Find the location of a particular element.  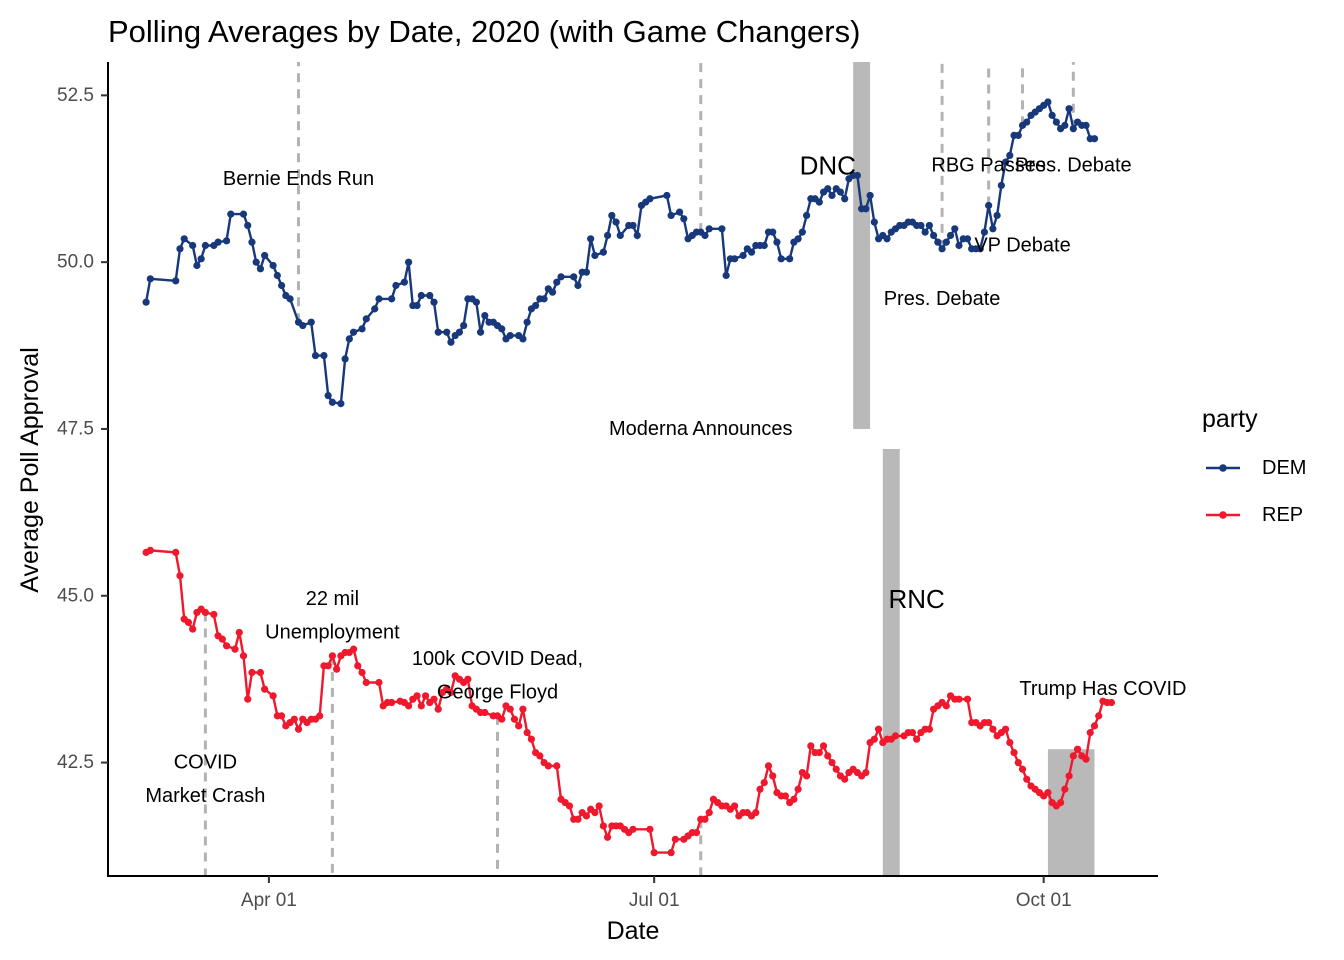

event-label-22-mil: 22 mil is located at coordinates (332, 599).